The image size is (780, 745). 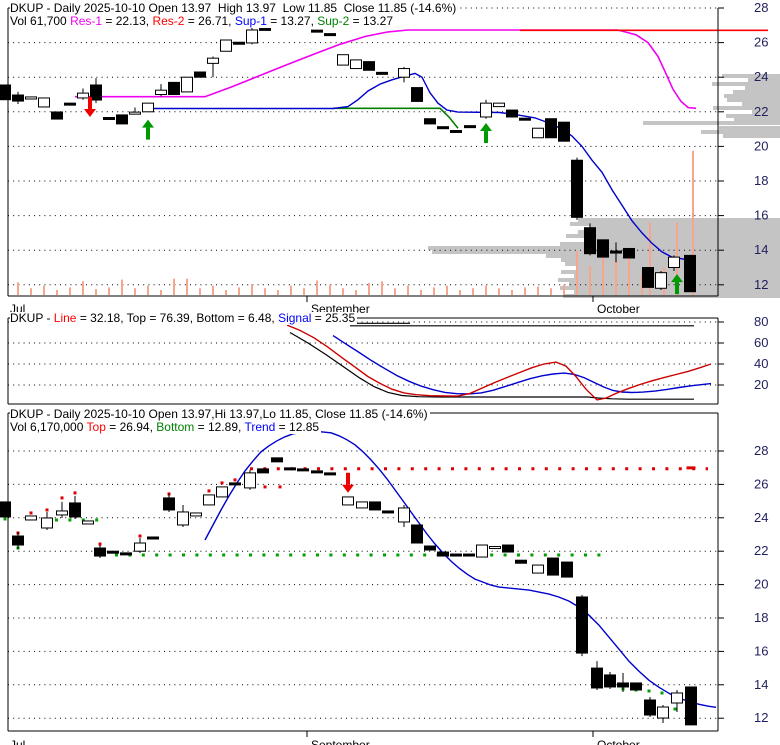 I want to click on res-1-line, so click(x=386, y=69).